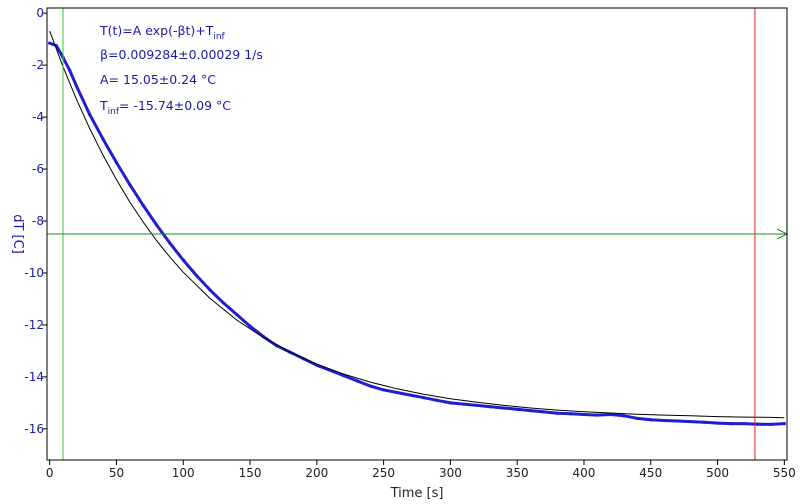  Describe the element at coordinates (450, 473) in the screenshot. I see `x-tick-label: 300` at that location.